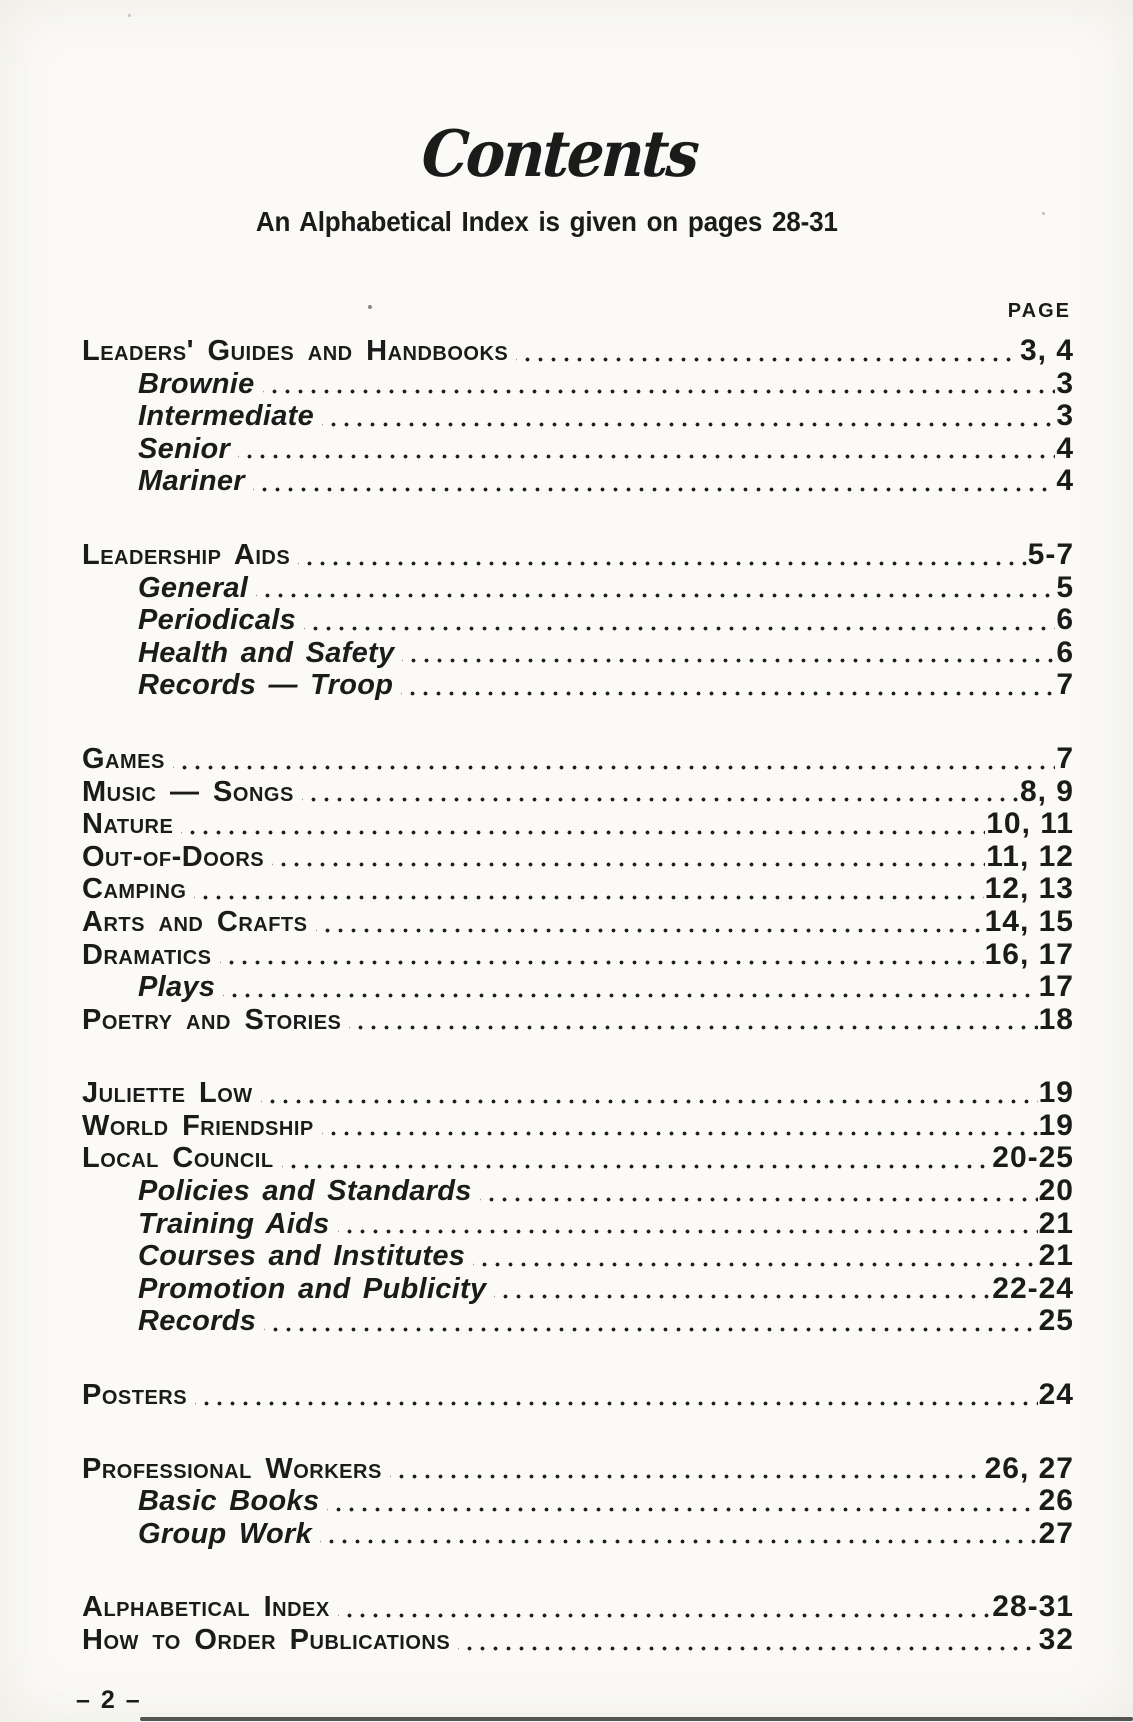 The height and width of the screenshot is (1722, 1133). I want to click on toc-row-label: Professional Workers, so click(232, 1468).